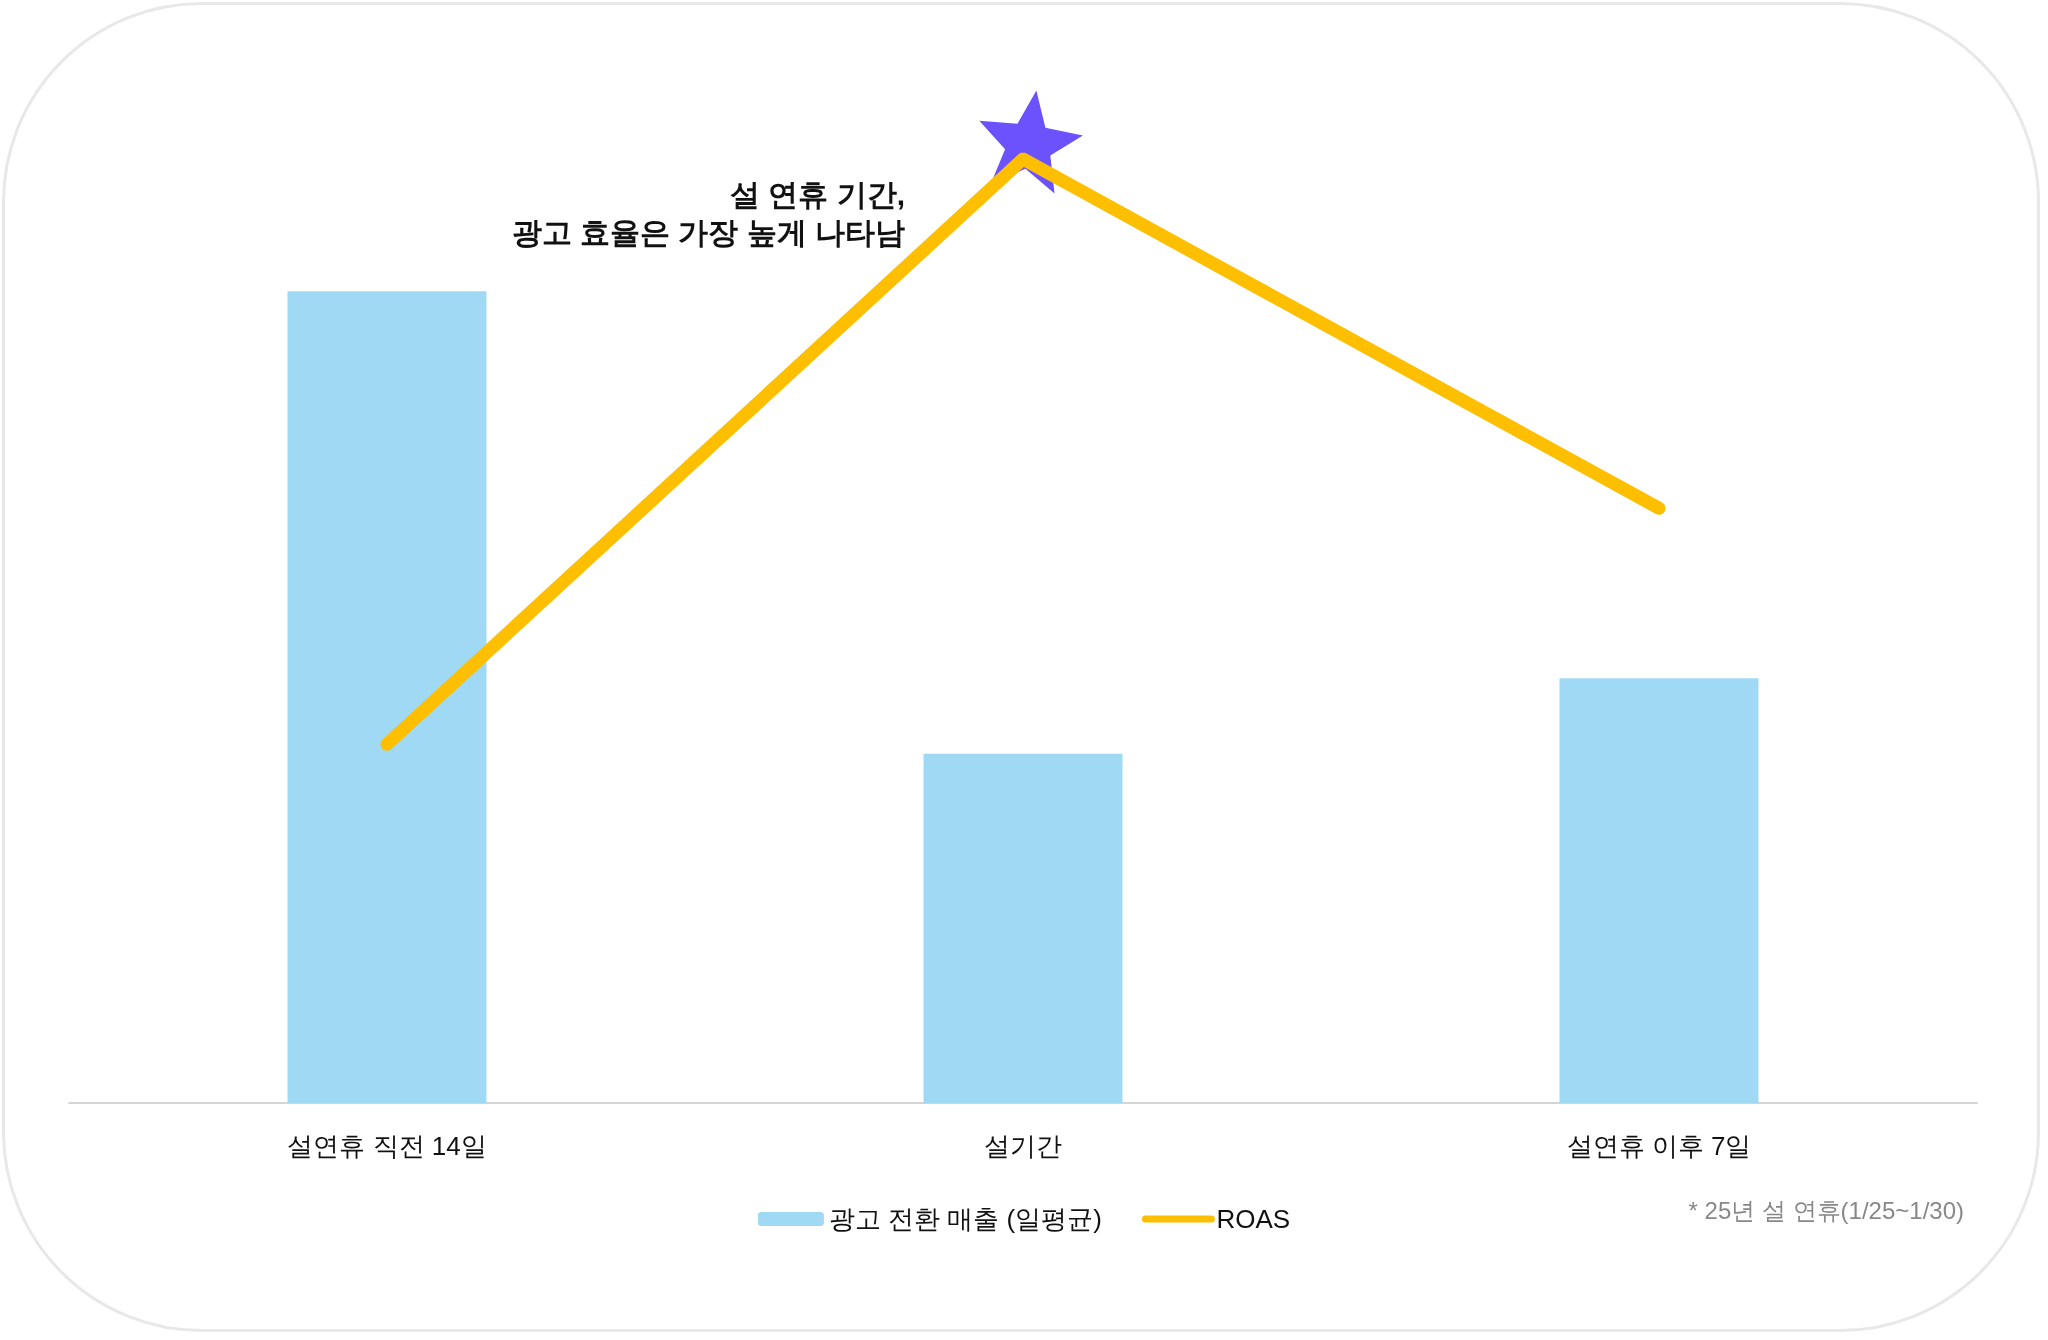 The image size is (2048, 1340). Describe the element at coordinates (1023, 1146) in the screenshot. I see `x-tick-label: 설기간` at that location.